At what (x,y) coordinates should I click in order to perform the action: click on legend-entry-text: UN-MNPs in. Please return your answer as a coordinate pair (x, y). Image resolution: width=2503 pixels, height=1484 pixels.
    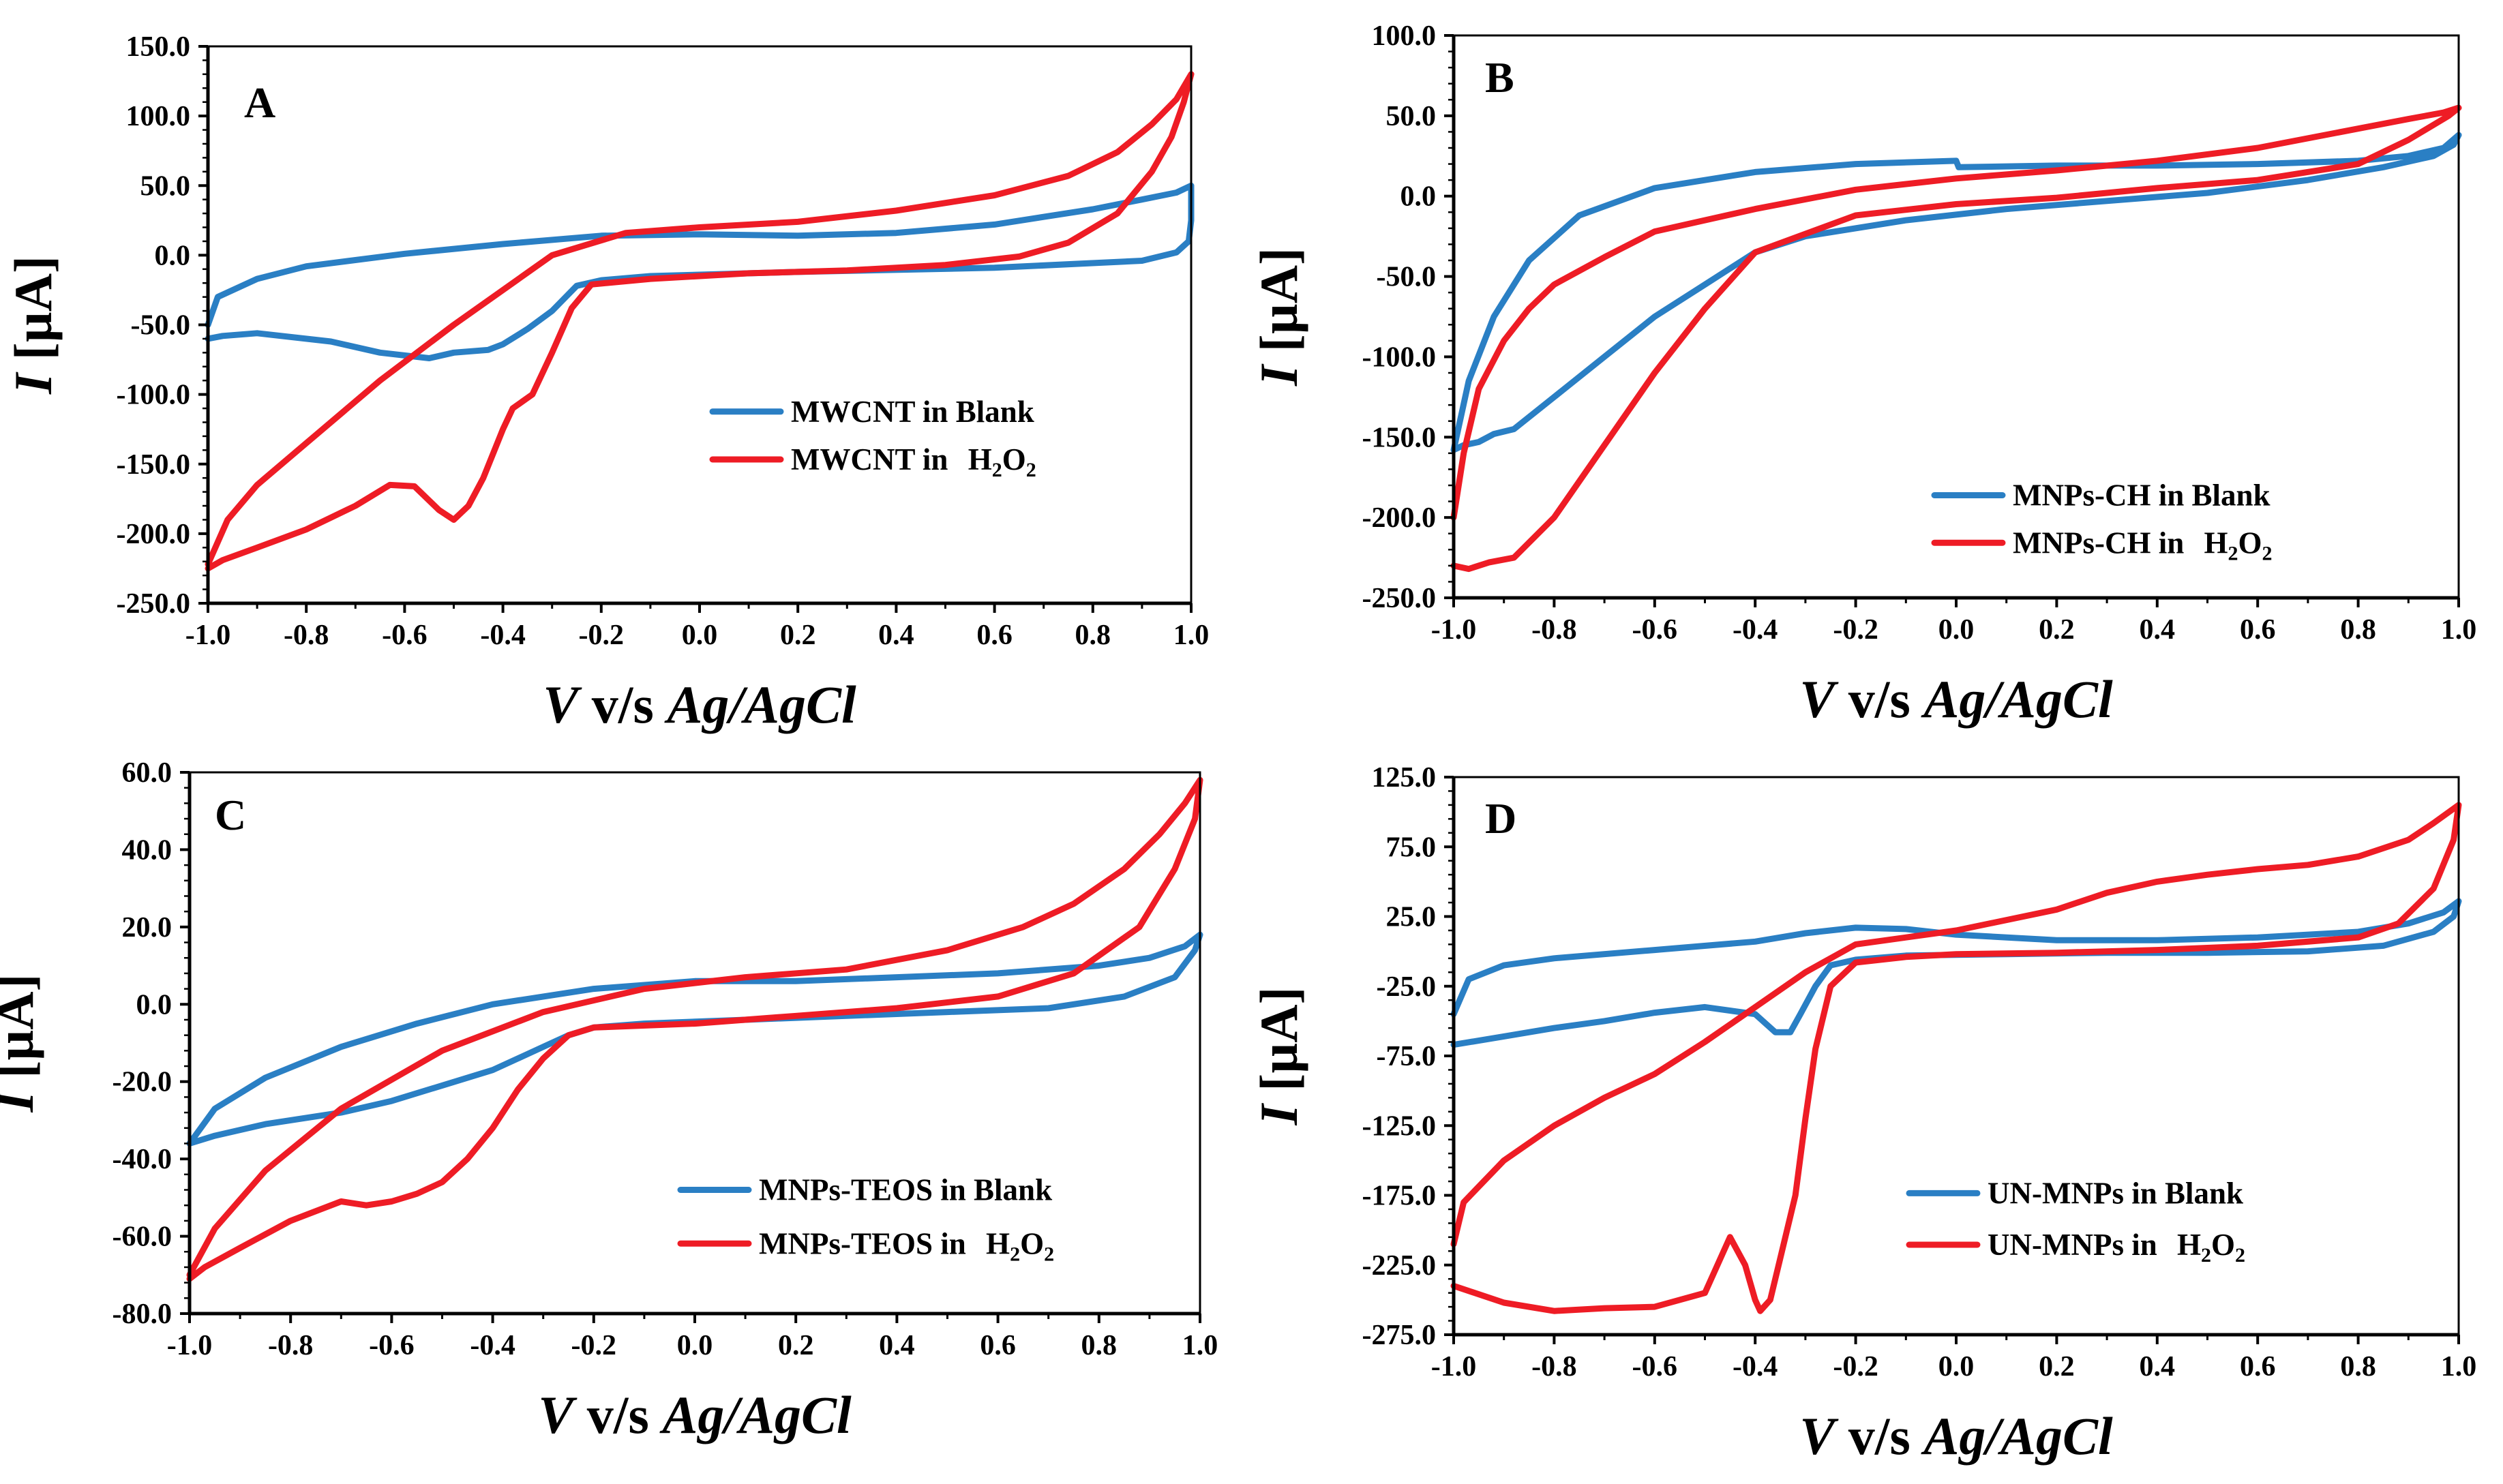
    Looking at the image, I should click on (2076, 1245).